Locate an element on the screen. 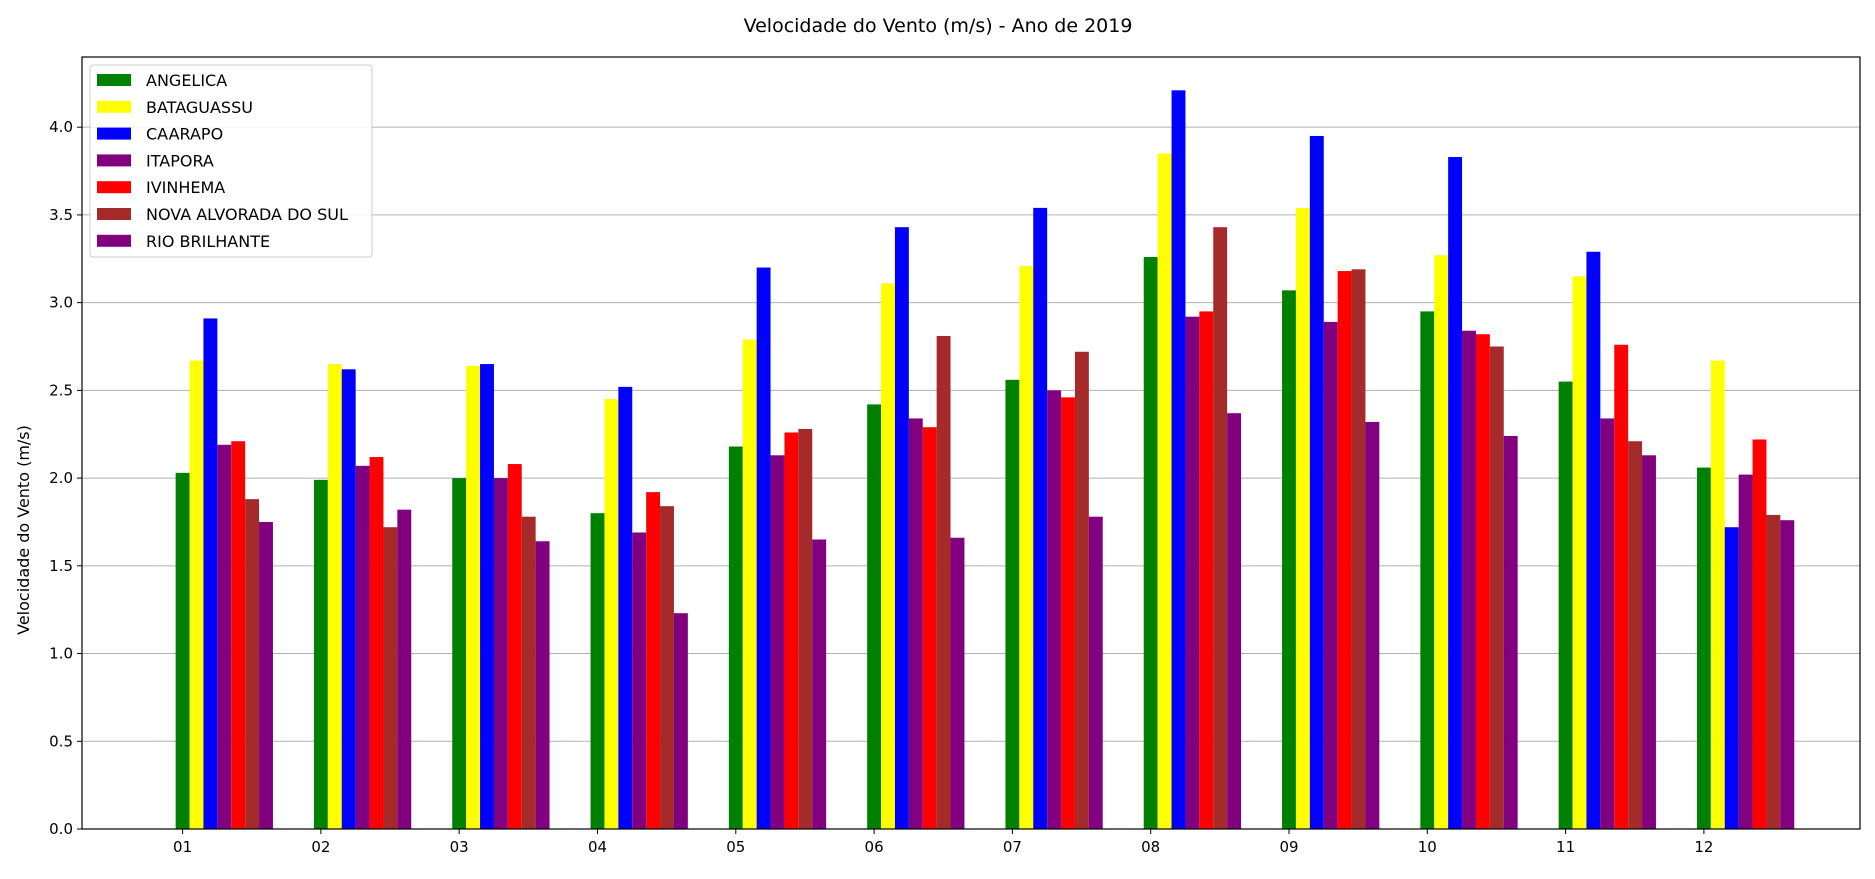 Image resolution: width=1875 pixels, height=879 pixels. legend-entry: RIO BRILHANTE is located at coordinates (208, 241).